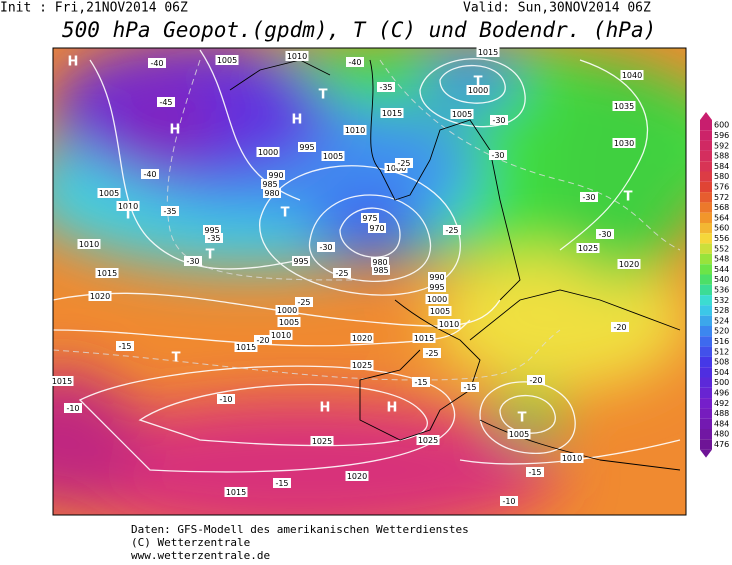 This screenshot has height=565, width=732. I want to click on colorbar-label: 552, so click(721, 248).